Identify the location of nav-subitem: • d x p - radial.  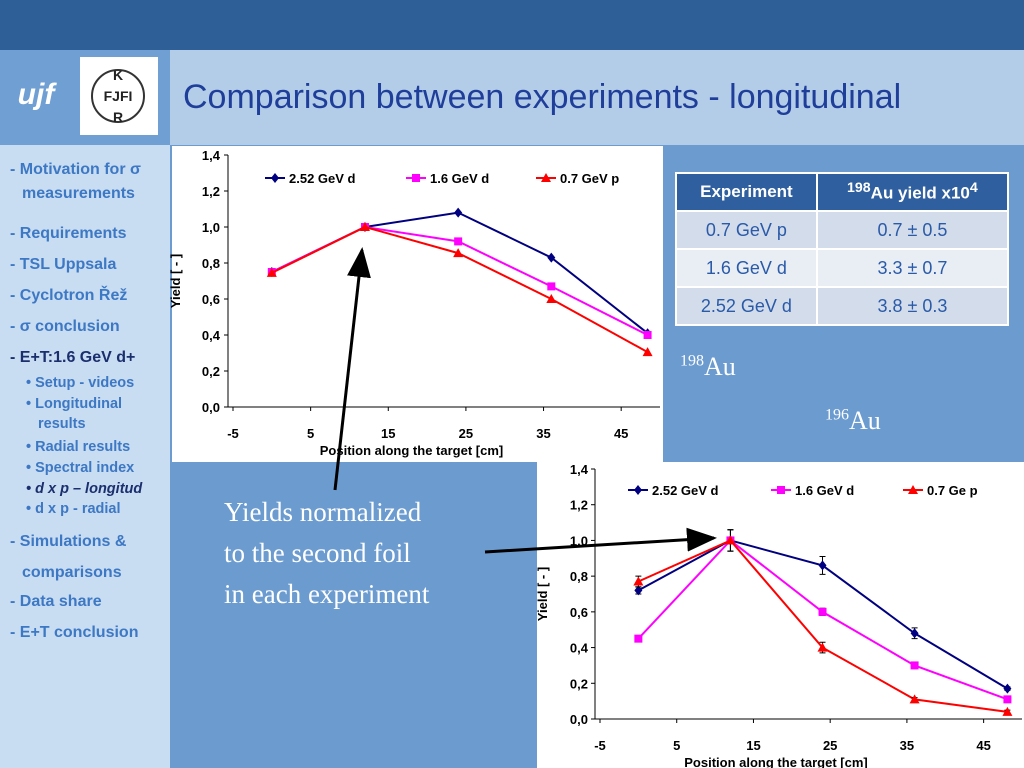
(73, 509).